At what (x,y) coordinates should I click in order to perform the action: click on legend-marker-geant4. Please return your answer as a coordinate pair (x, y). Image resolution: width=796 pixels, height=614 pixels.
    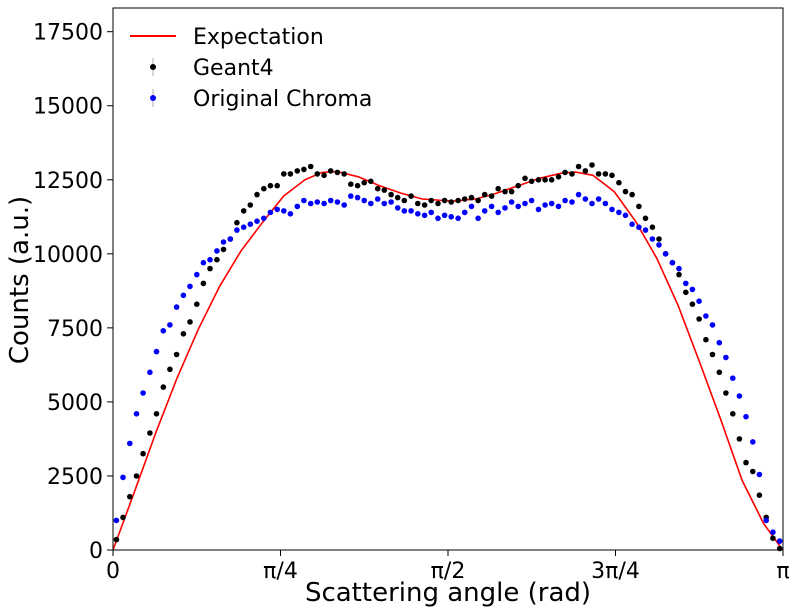
    Looking at the image, I should click on (153, 67).